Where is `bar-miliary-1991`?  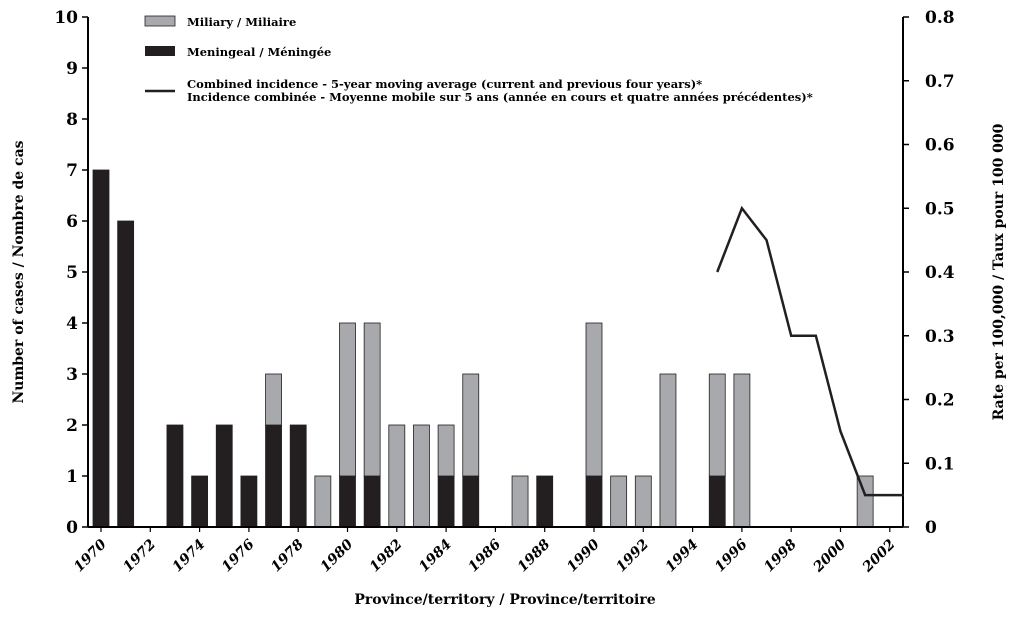 bar-miliary-1991 is located at coordinates (619, 501).